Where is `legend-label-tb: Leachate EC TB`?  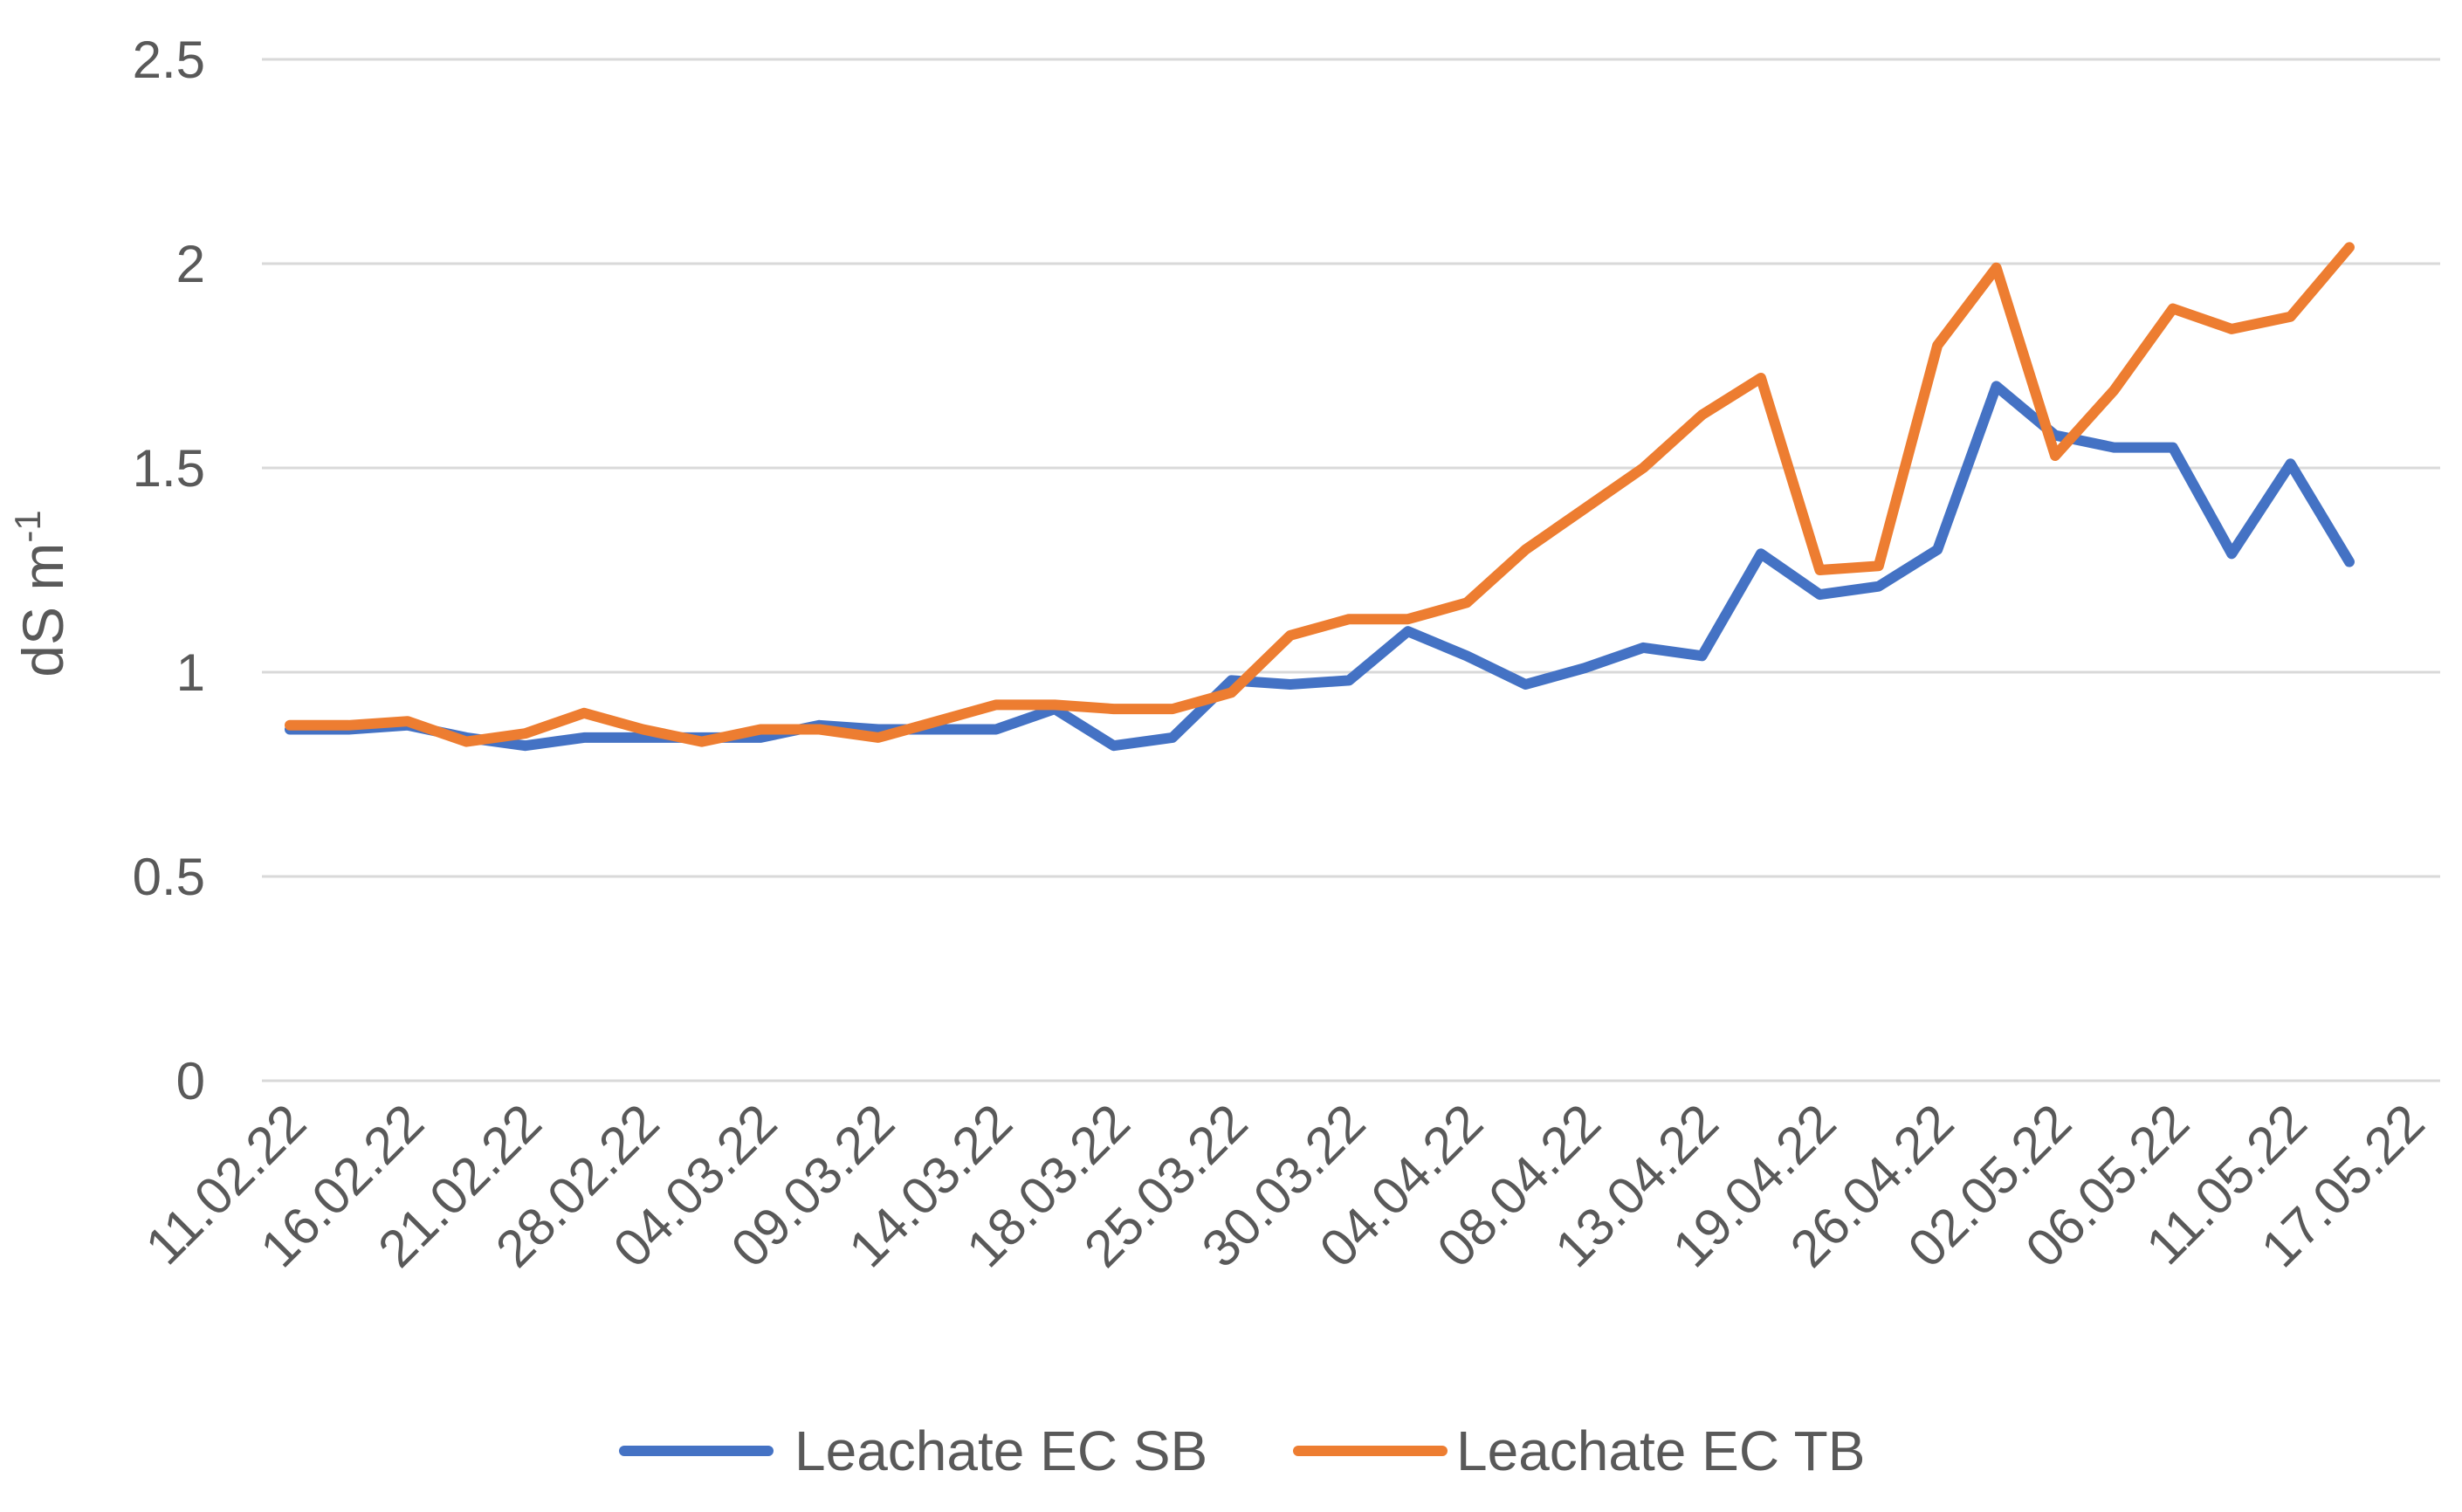
legend-label-tb: Leachate EC TB is located at coordinates (1661, 1451).